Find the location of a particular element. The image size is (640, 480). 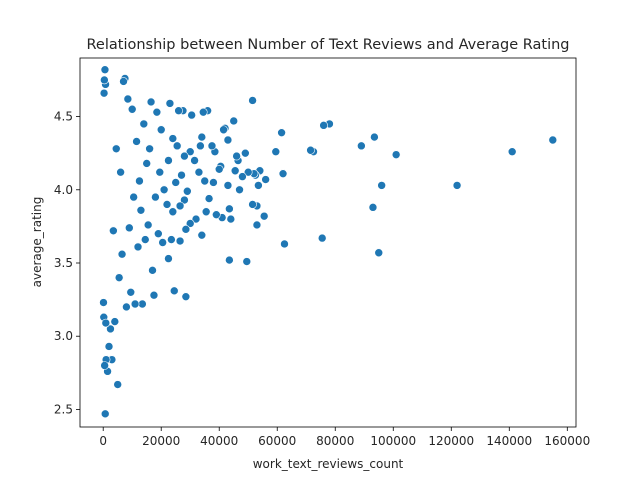

y-tick-label: 3.0 is located at coordinates (63, 336).